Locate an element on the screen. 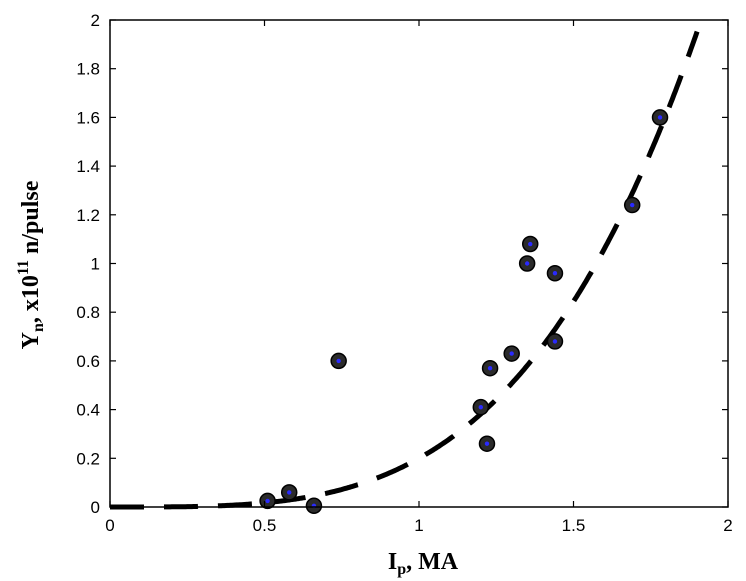 The image size is (746, 581). x-tick-label: 1.5 is located at coordinates (574, 525).